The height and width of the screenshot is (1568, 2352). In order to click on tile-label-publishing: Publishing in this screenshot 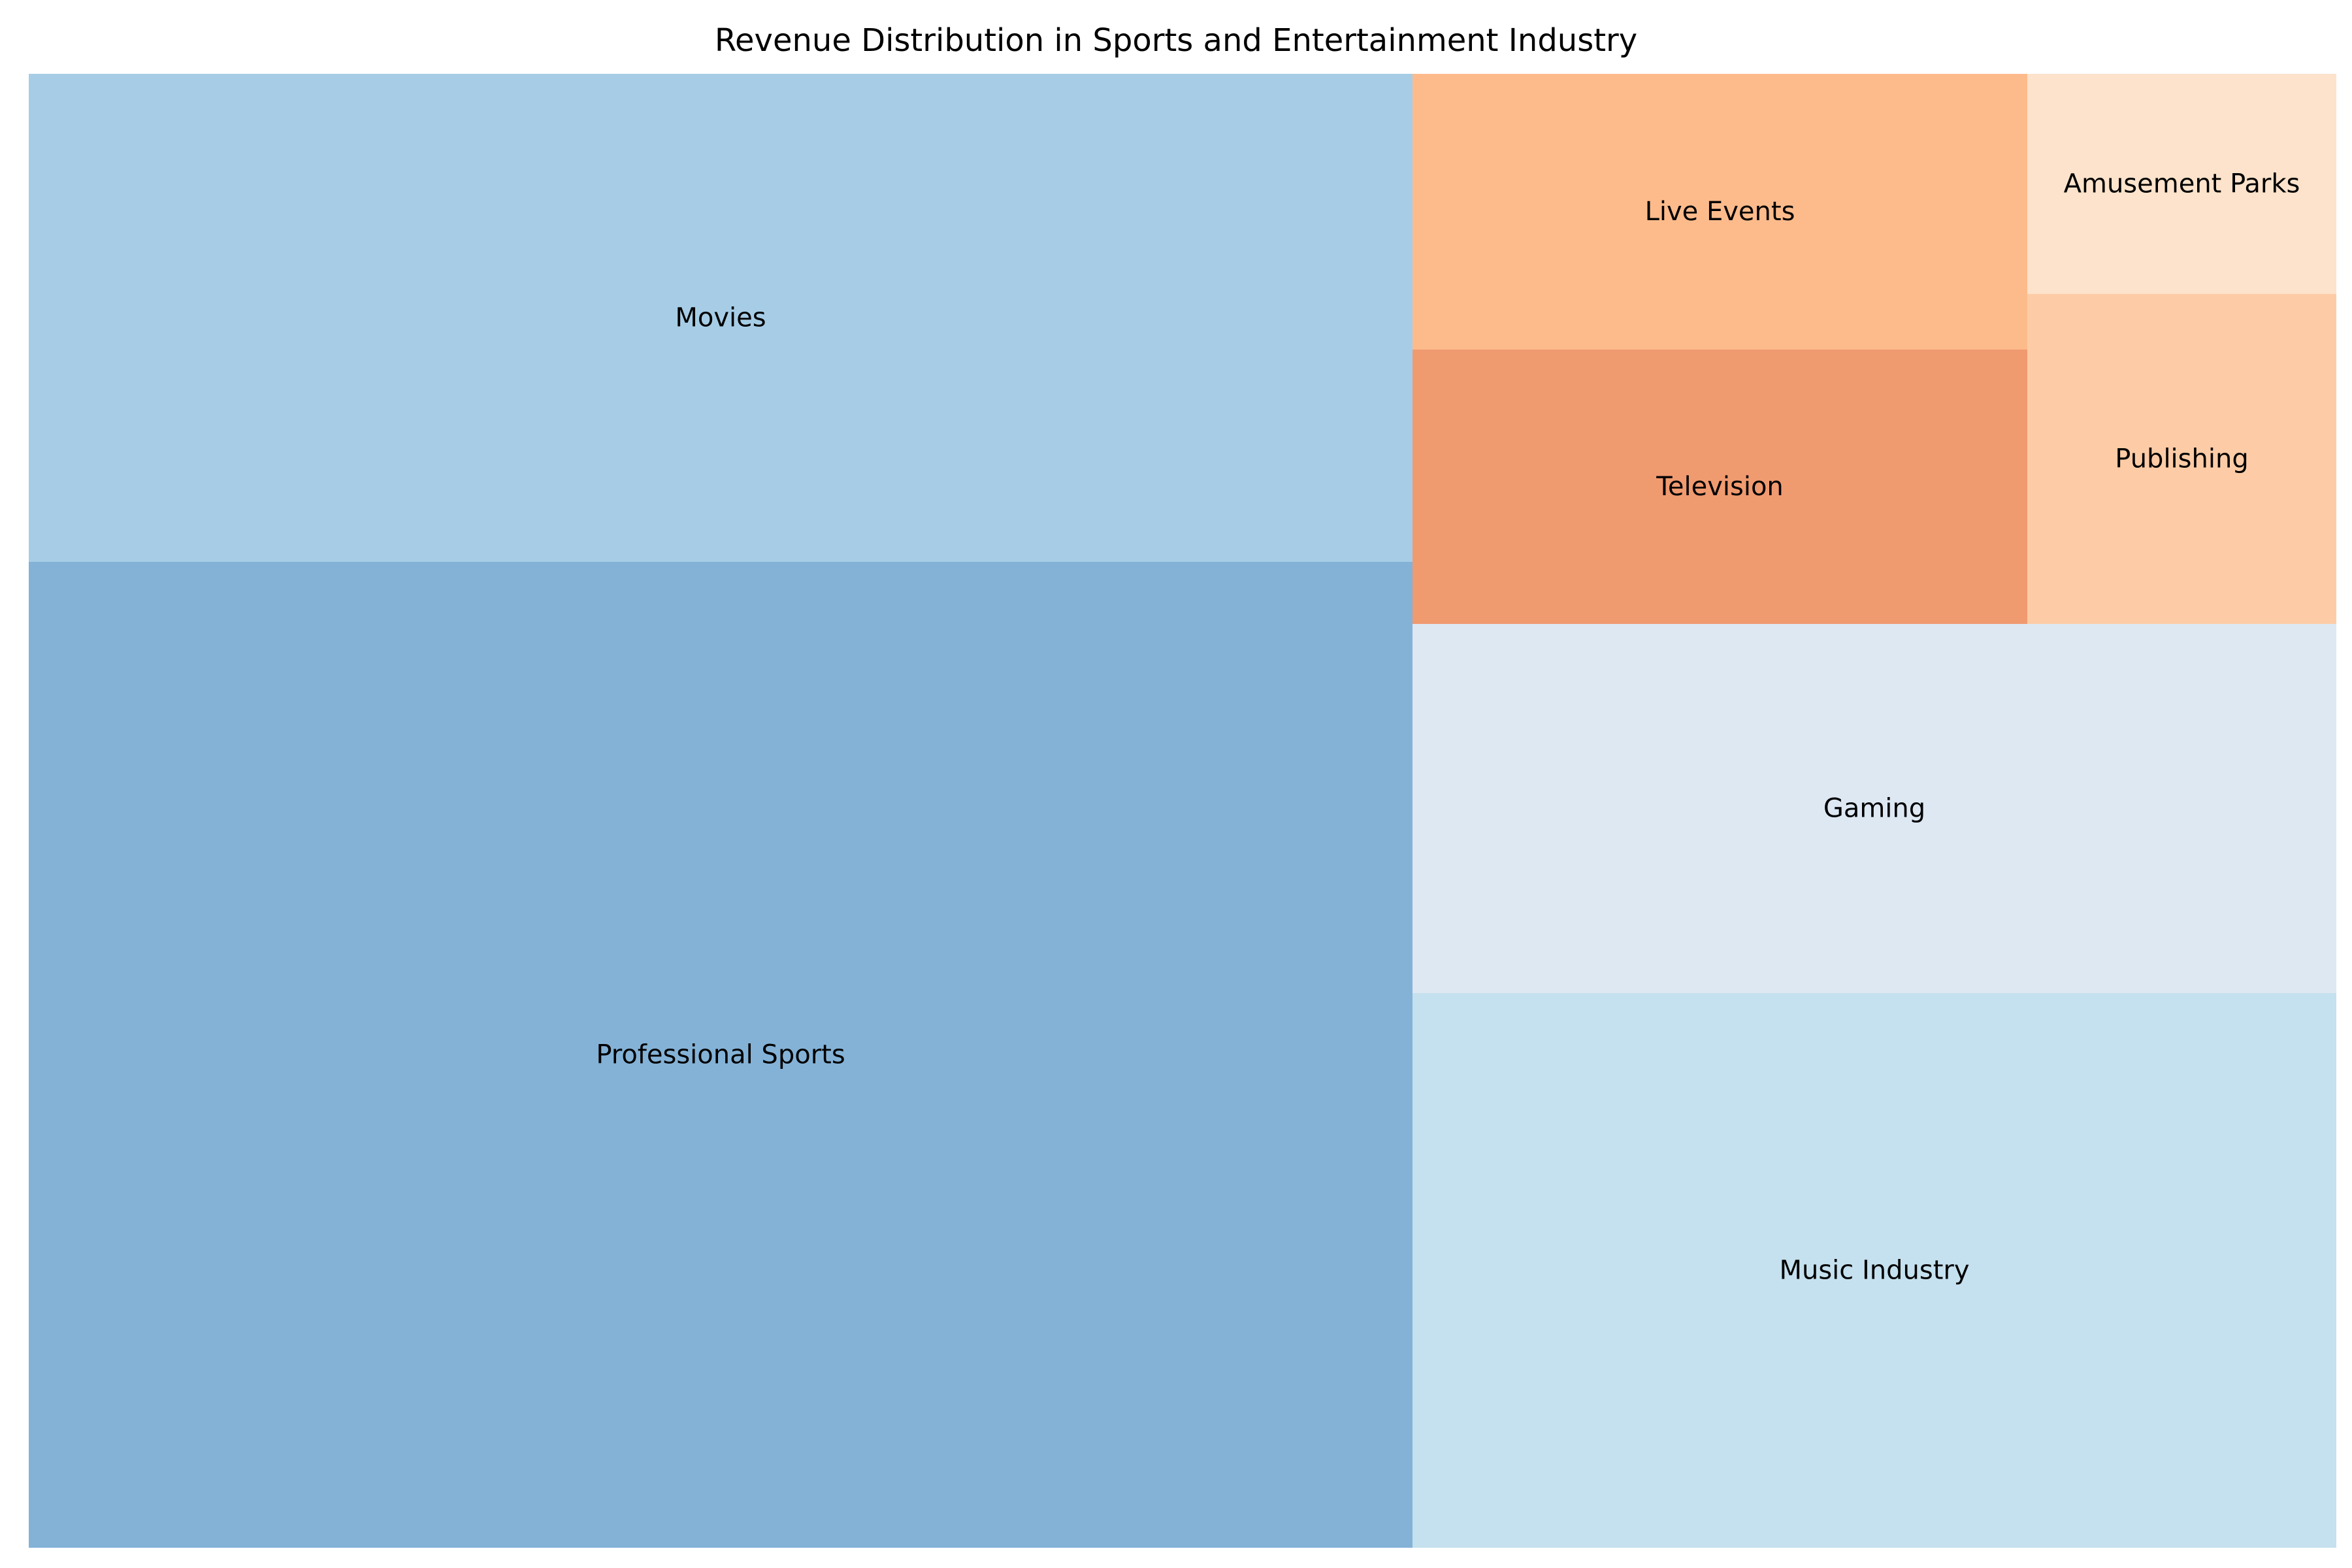, I will do `click(2181, 459)`.